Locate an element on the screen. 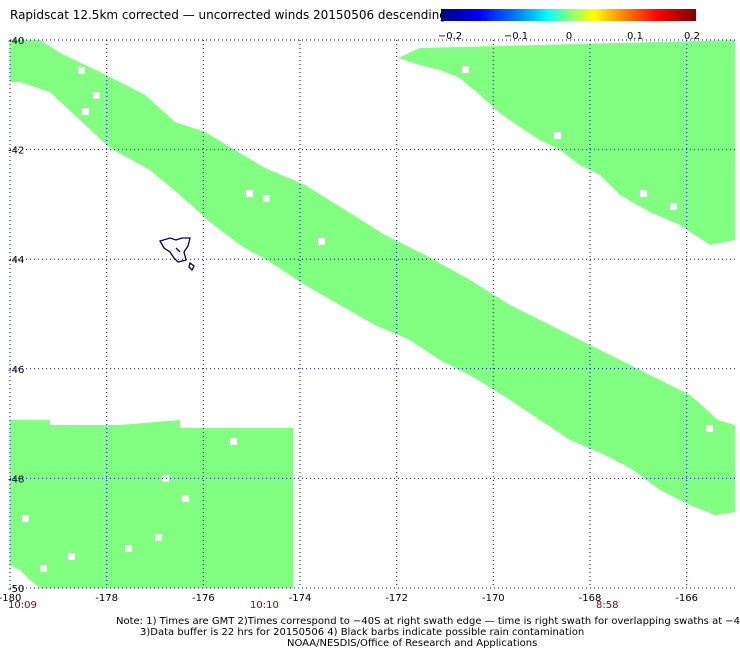 The width and height of the screenshot is (740, 650). y-tick-label: -40 is located at coordinates (16, 41).